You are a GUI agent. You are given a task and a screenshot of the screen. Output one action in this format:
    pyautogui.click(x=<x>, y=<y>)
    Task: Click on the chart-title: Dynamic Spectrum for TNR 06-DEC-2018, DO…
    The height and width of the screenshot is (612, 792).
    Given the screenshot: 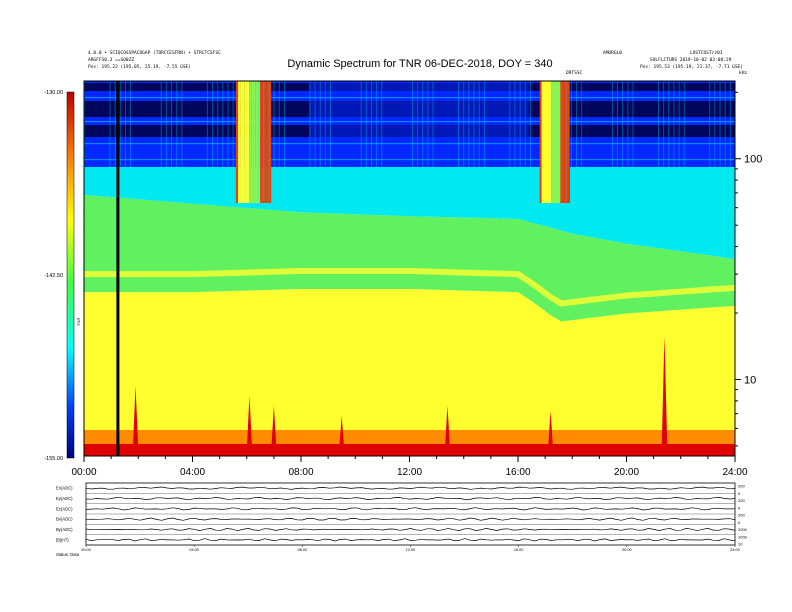 What is the action you would take?
    pyautogui.click(x=420, y=64)
    